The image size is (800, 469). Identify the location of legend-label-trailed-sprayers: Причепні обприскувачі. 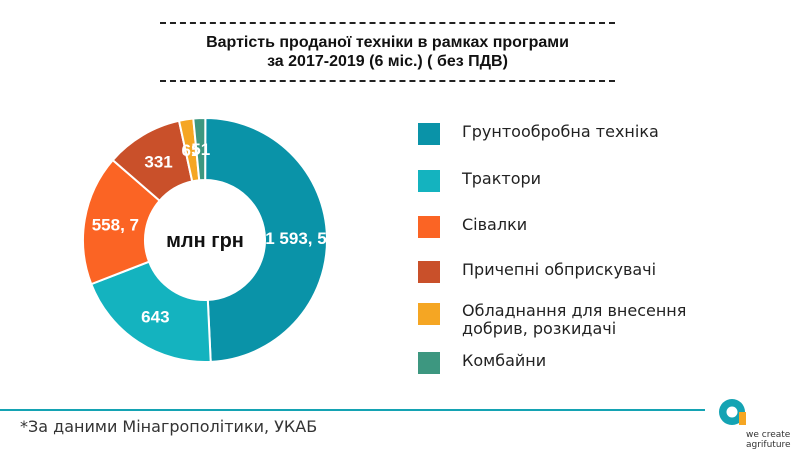
(559, 269).